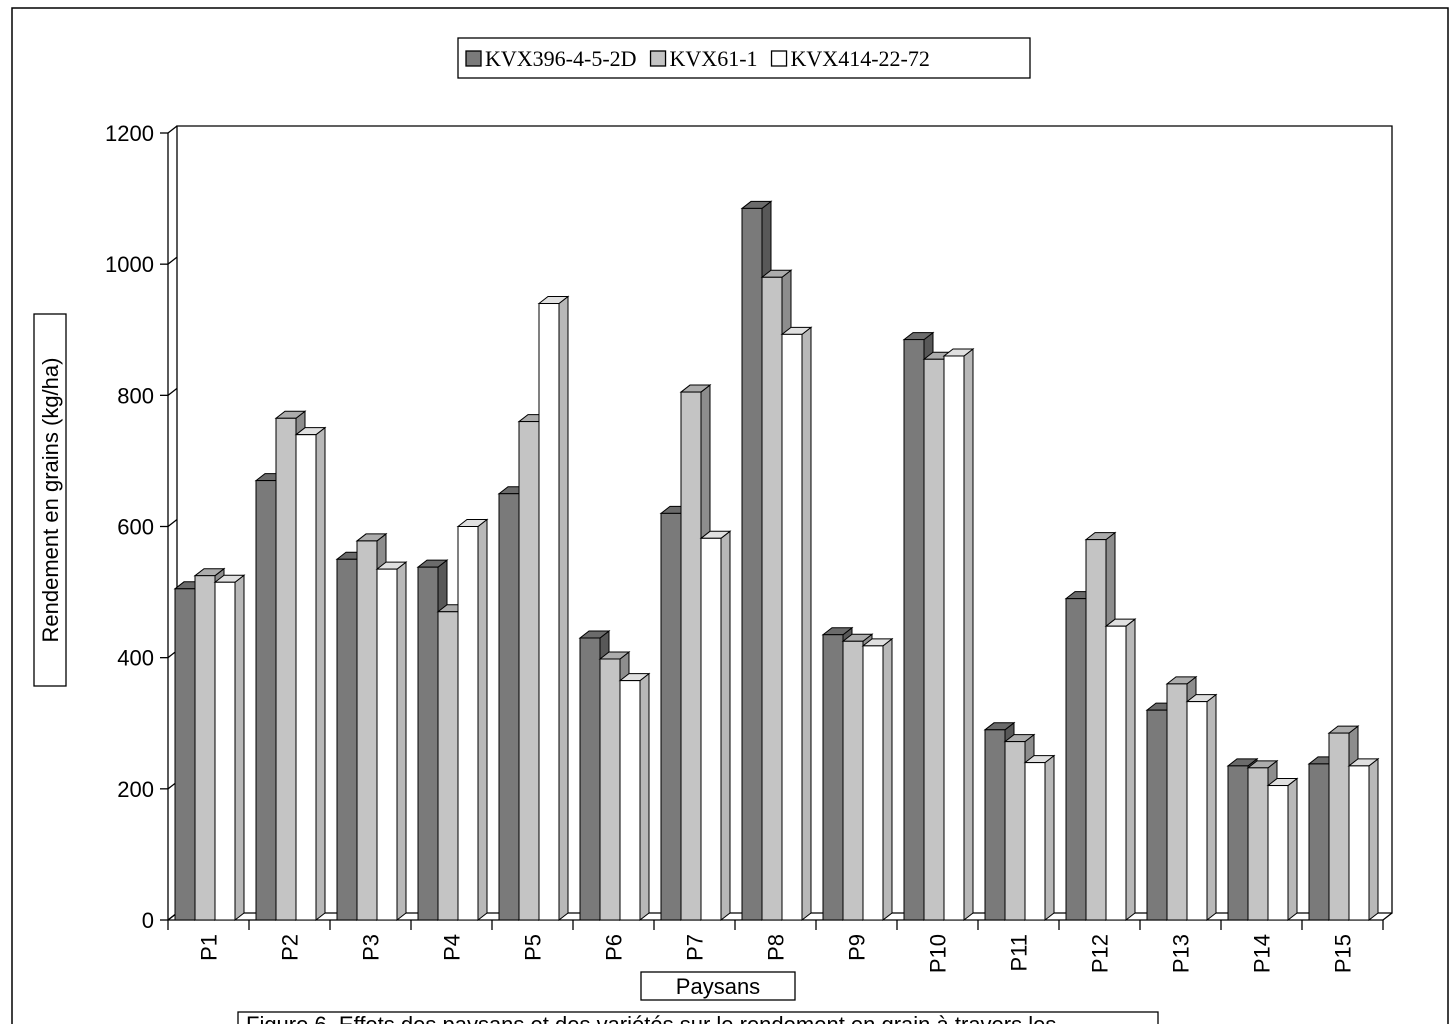  Describe the element at coordinates (1262, 953) in the screenshot. I see `x-tick-label: P14` at that location.